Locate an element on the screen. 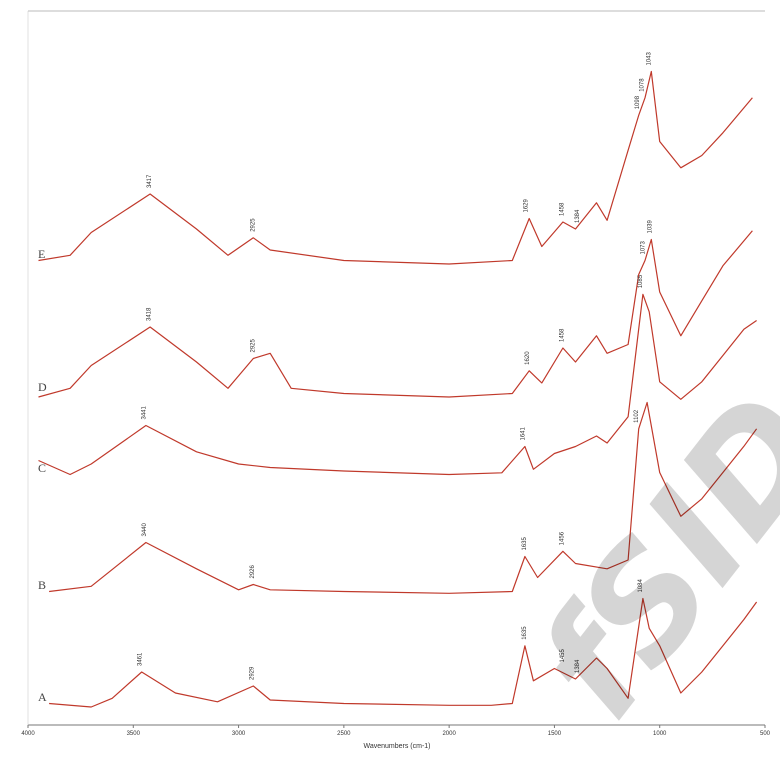  peak-label: 1641 is located at coordinates (524, 433).